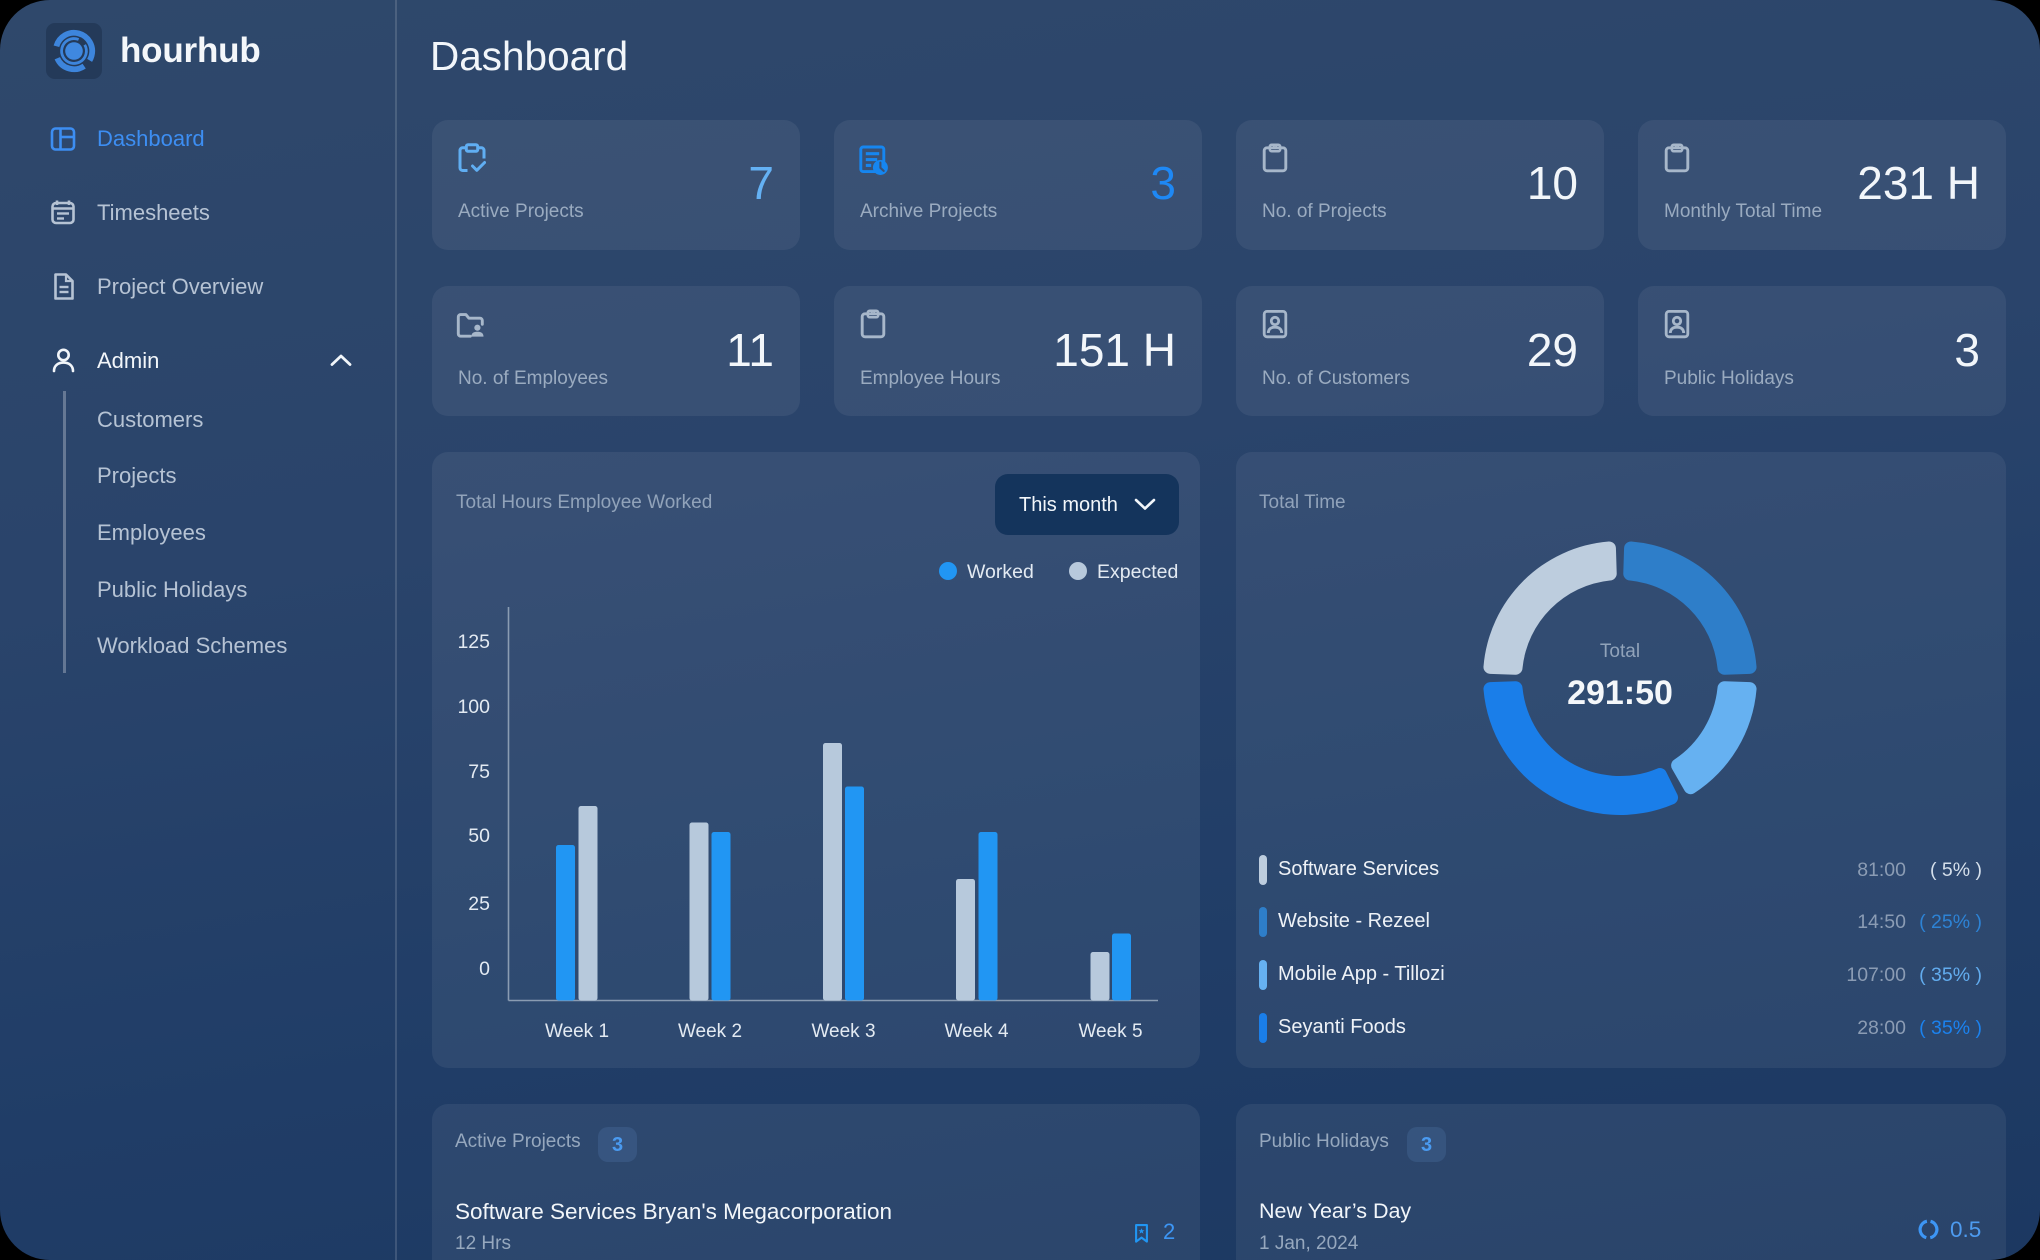 The width and height of the screenshot is (2040, 1260). What do you see at coordinates (577, 1031) in the screenshot?
I see `svg-text: Week 1` at bounding box center [577, 1031].